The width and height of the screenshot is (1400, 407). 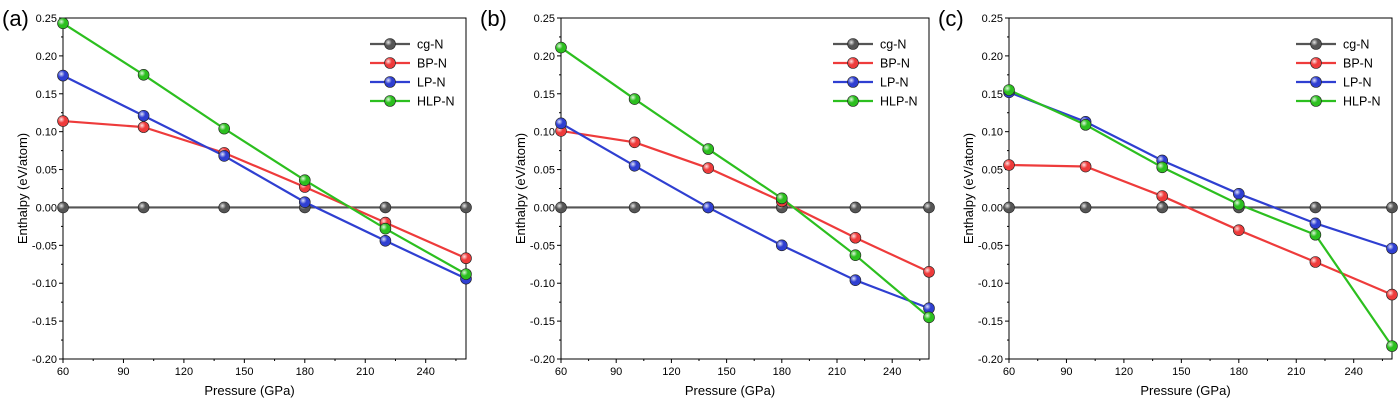 I want to click on legend-label: BP-N, so click(x=895, y=64).